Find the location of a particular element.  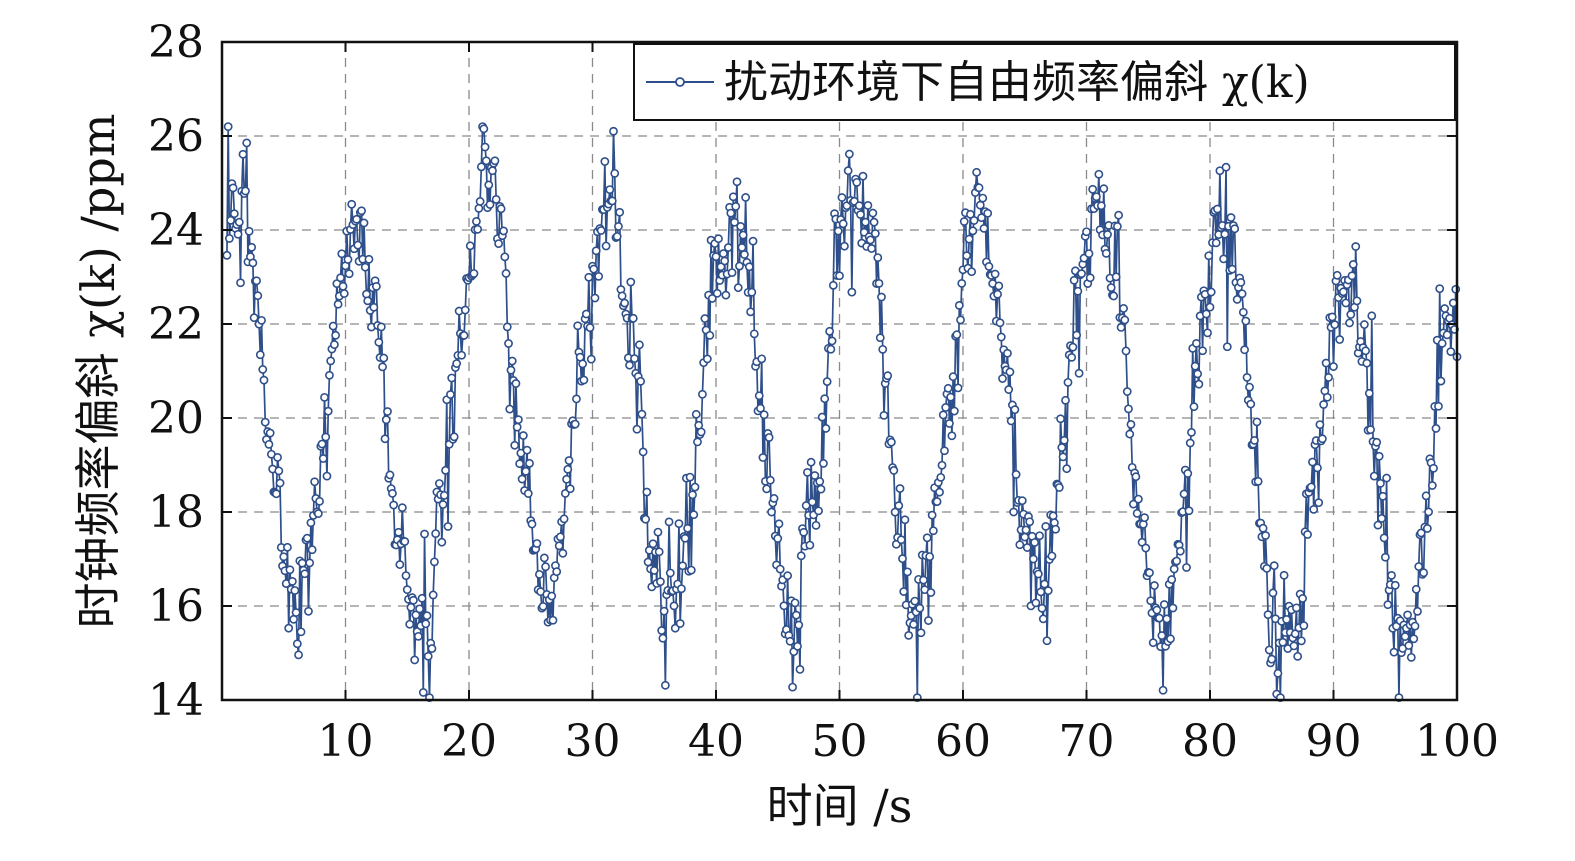

x-tick-label: 80 is located at coordinates (1210, 741).